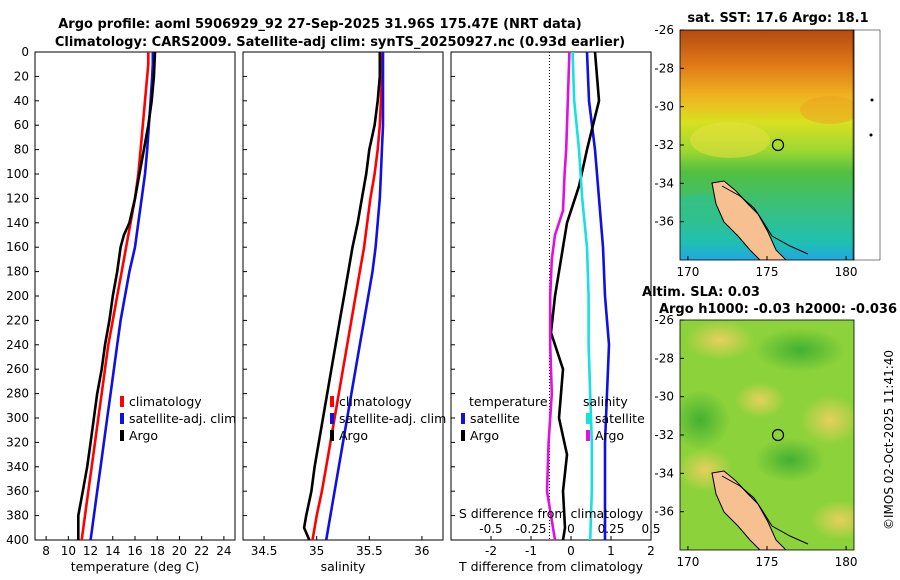  What do you see at coordinates (46, 551) in the screenshot?
I see `x-tick-label: 8` at bounding box center [46, 551].